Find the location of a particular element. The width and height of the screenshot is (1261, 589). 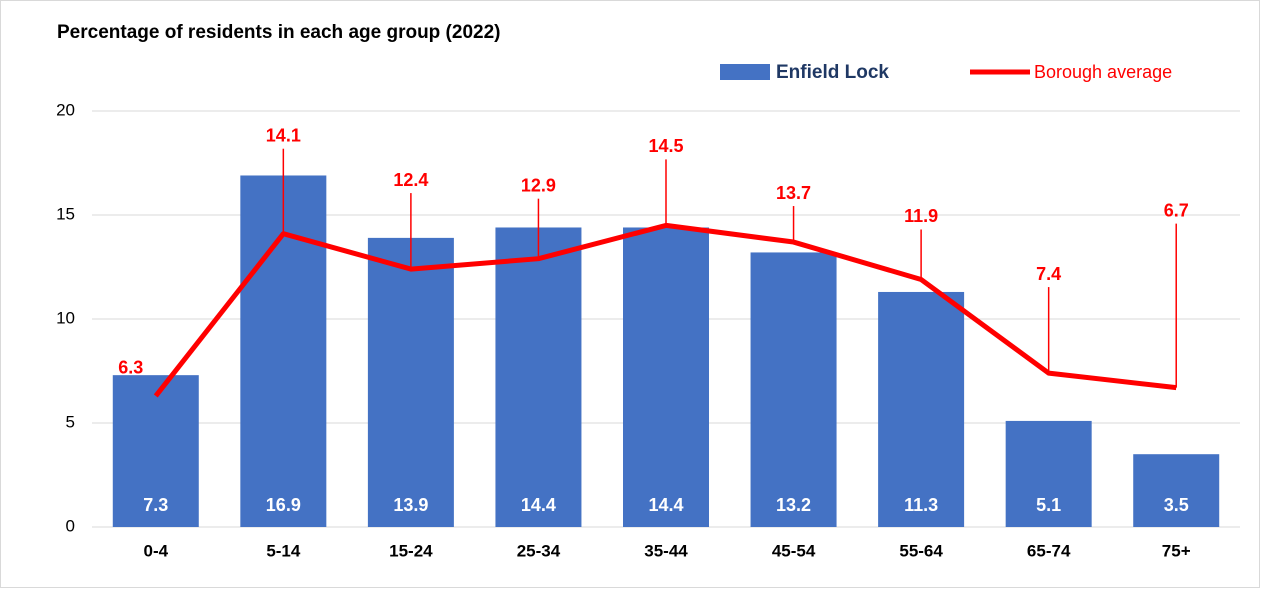

line-value-label: 11.9 is located at coordinates (921, 216).